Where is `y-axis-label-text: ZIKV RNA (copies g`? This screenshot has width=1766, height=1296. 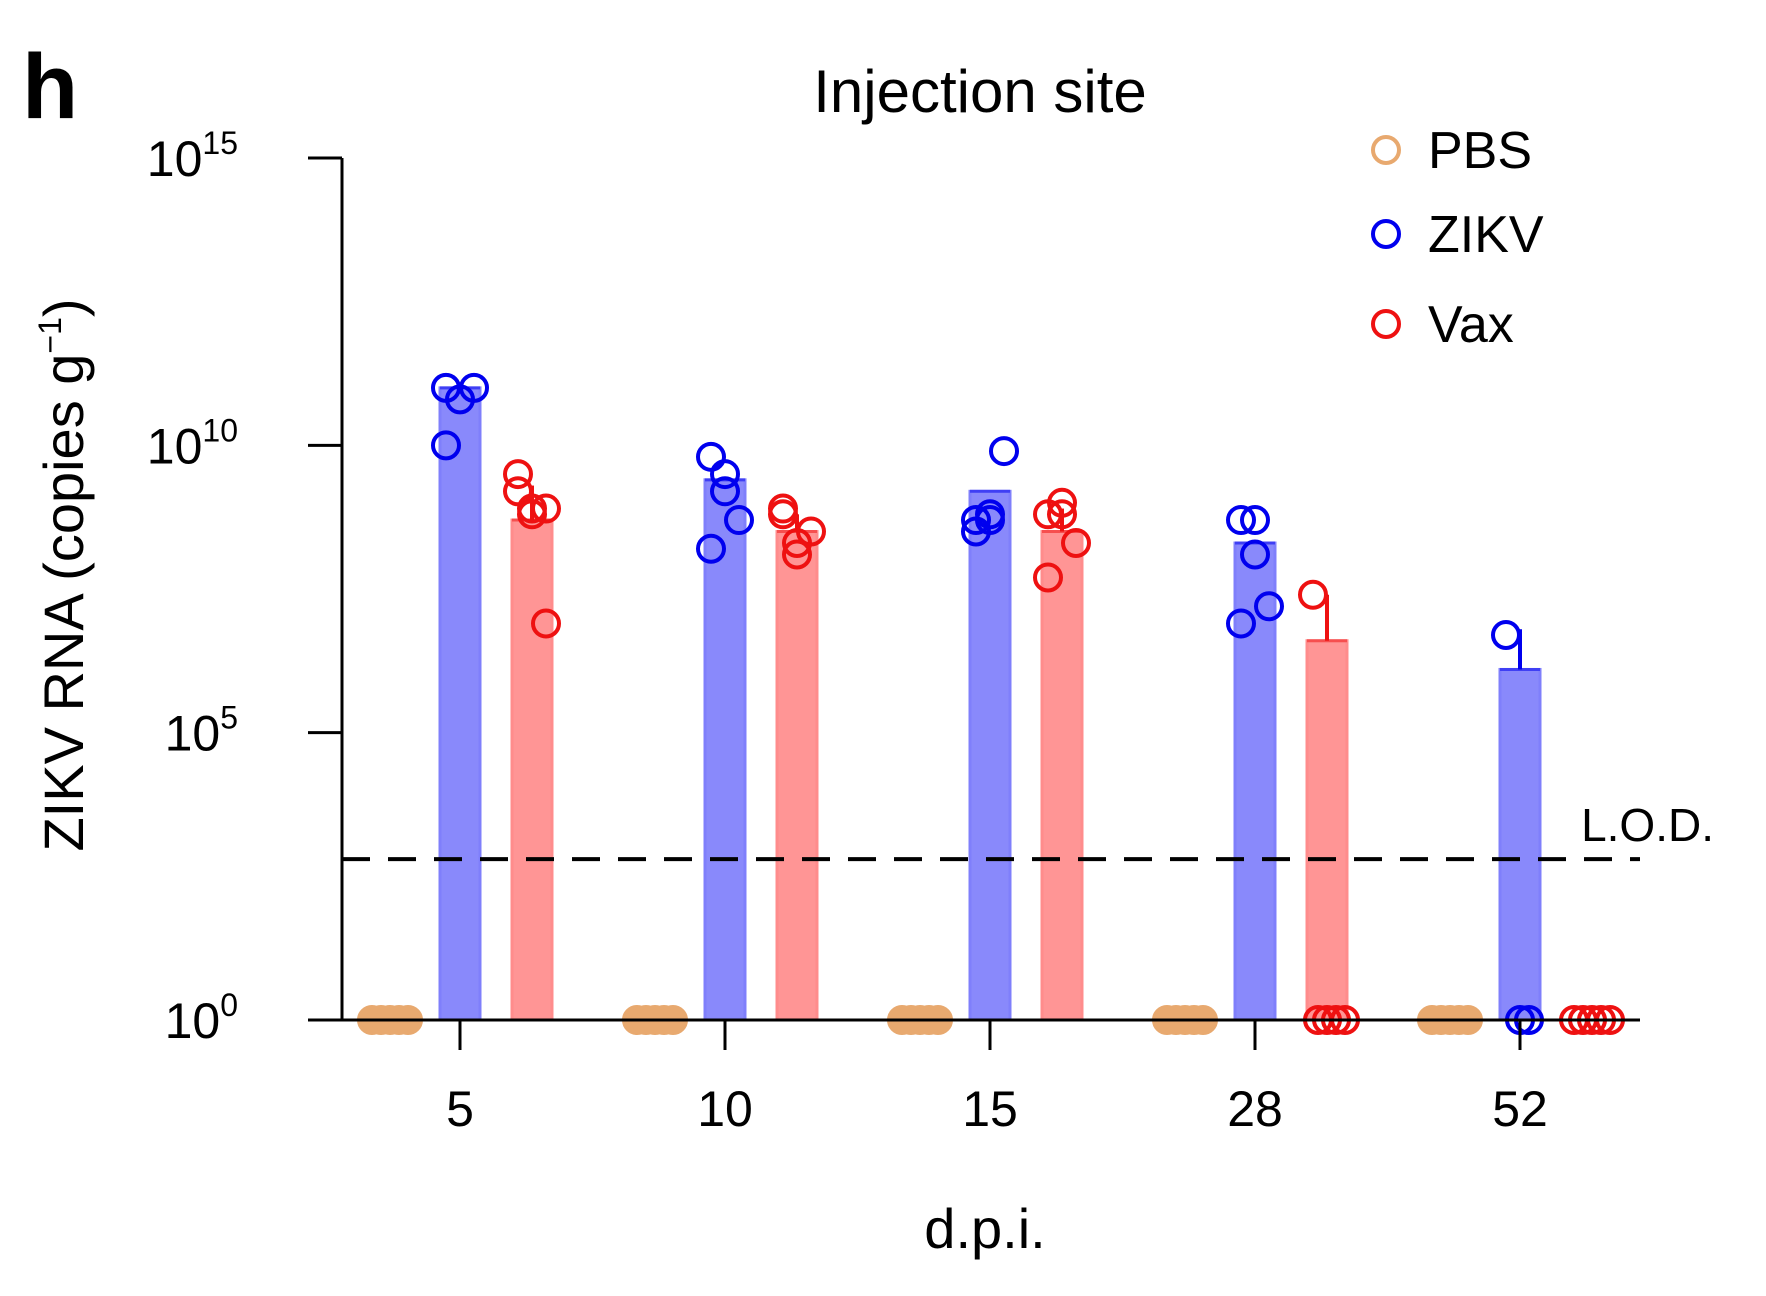 y-axis-label-text: ZIKV RNA (copies g is located at coordinates (63, 603).